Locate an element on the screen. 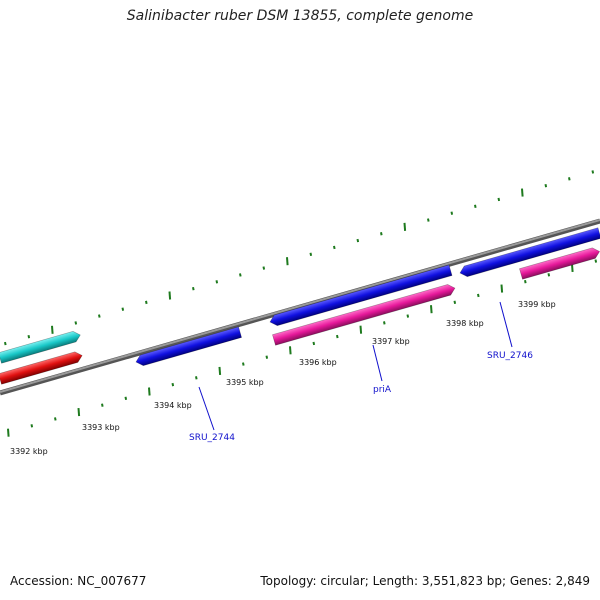 The image size is (600, 600). gene-label: SRU_2746 is located at coordinates (510, 356).